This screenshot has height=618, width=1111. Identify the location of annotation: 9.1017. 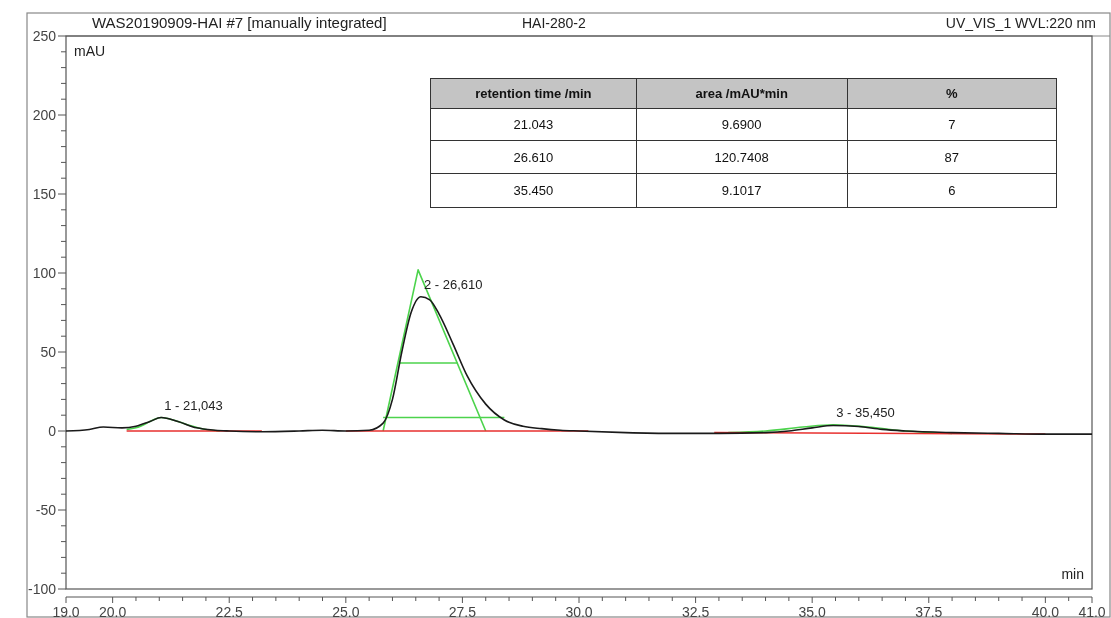
(742, 190).